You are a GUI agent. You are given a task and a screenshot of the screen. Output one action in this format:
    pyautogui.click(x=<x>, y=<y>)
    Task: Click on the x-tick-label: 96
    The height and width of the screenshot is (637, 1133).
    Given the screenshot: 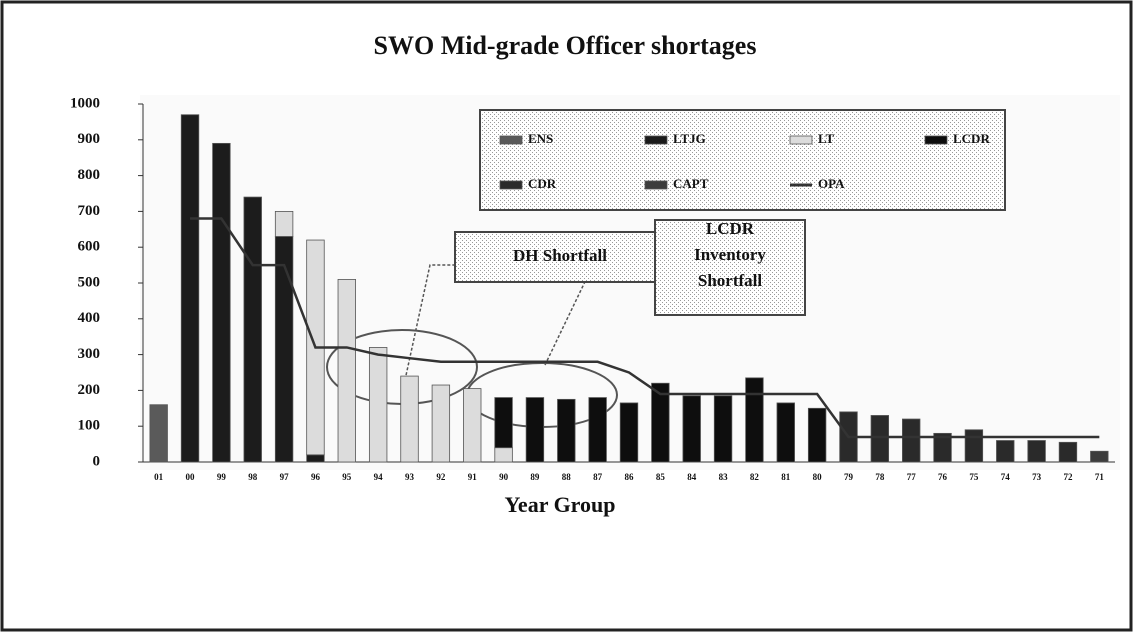 What is the action you would take?
    pyautogui.click(x=316, y=477)
    